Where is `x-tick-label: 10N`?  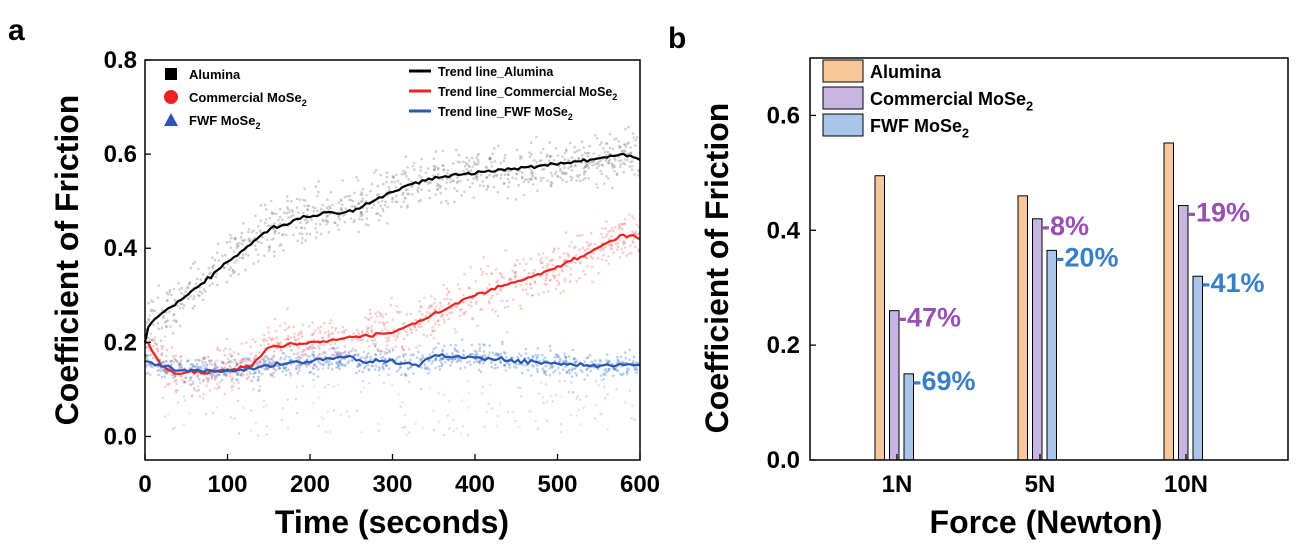
x-tick-label: 10N is located at coordinates (1186, 484).